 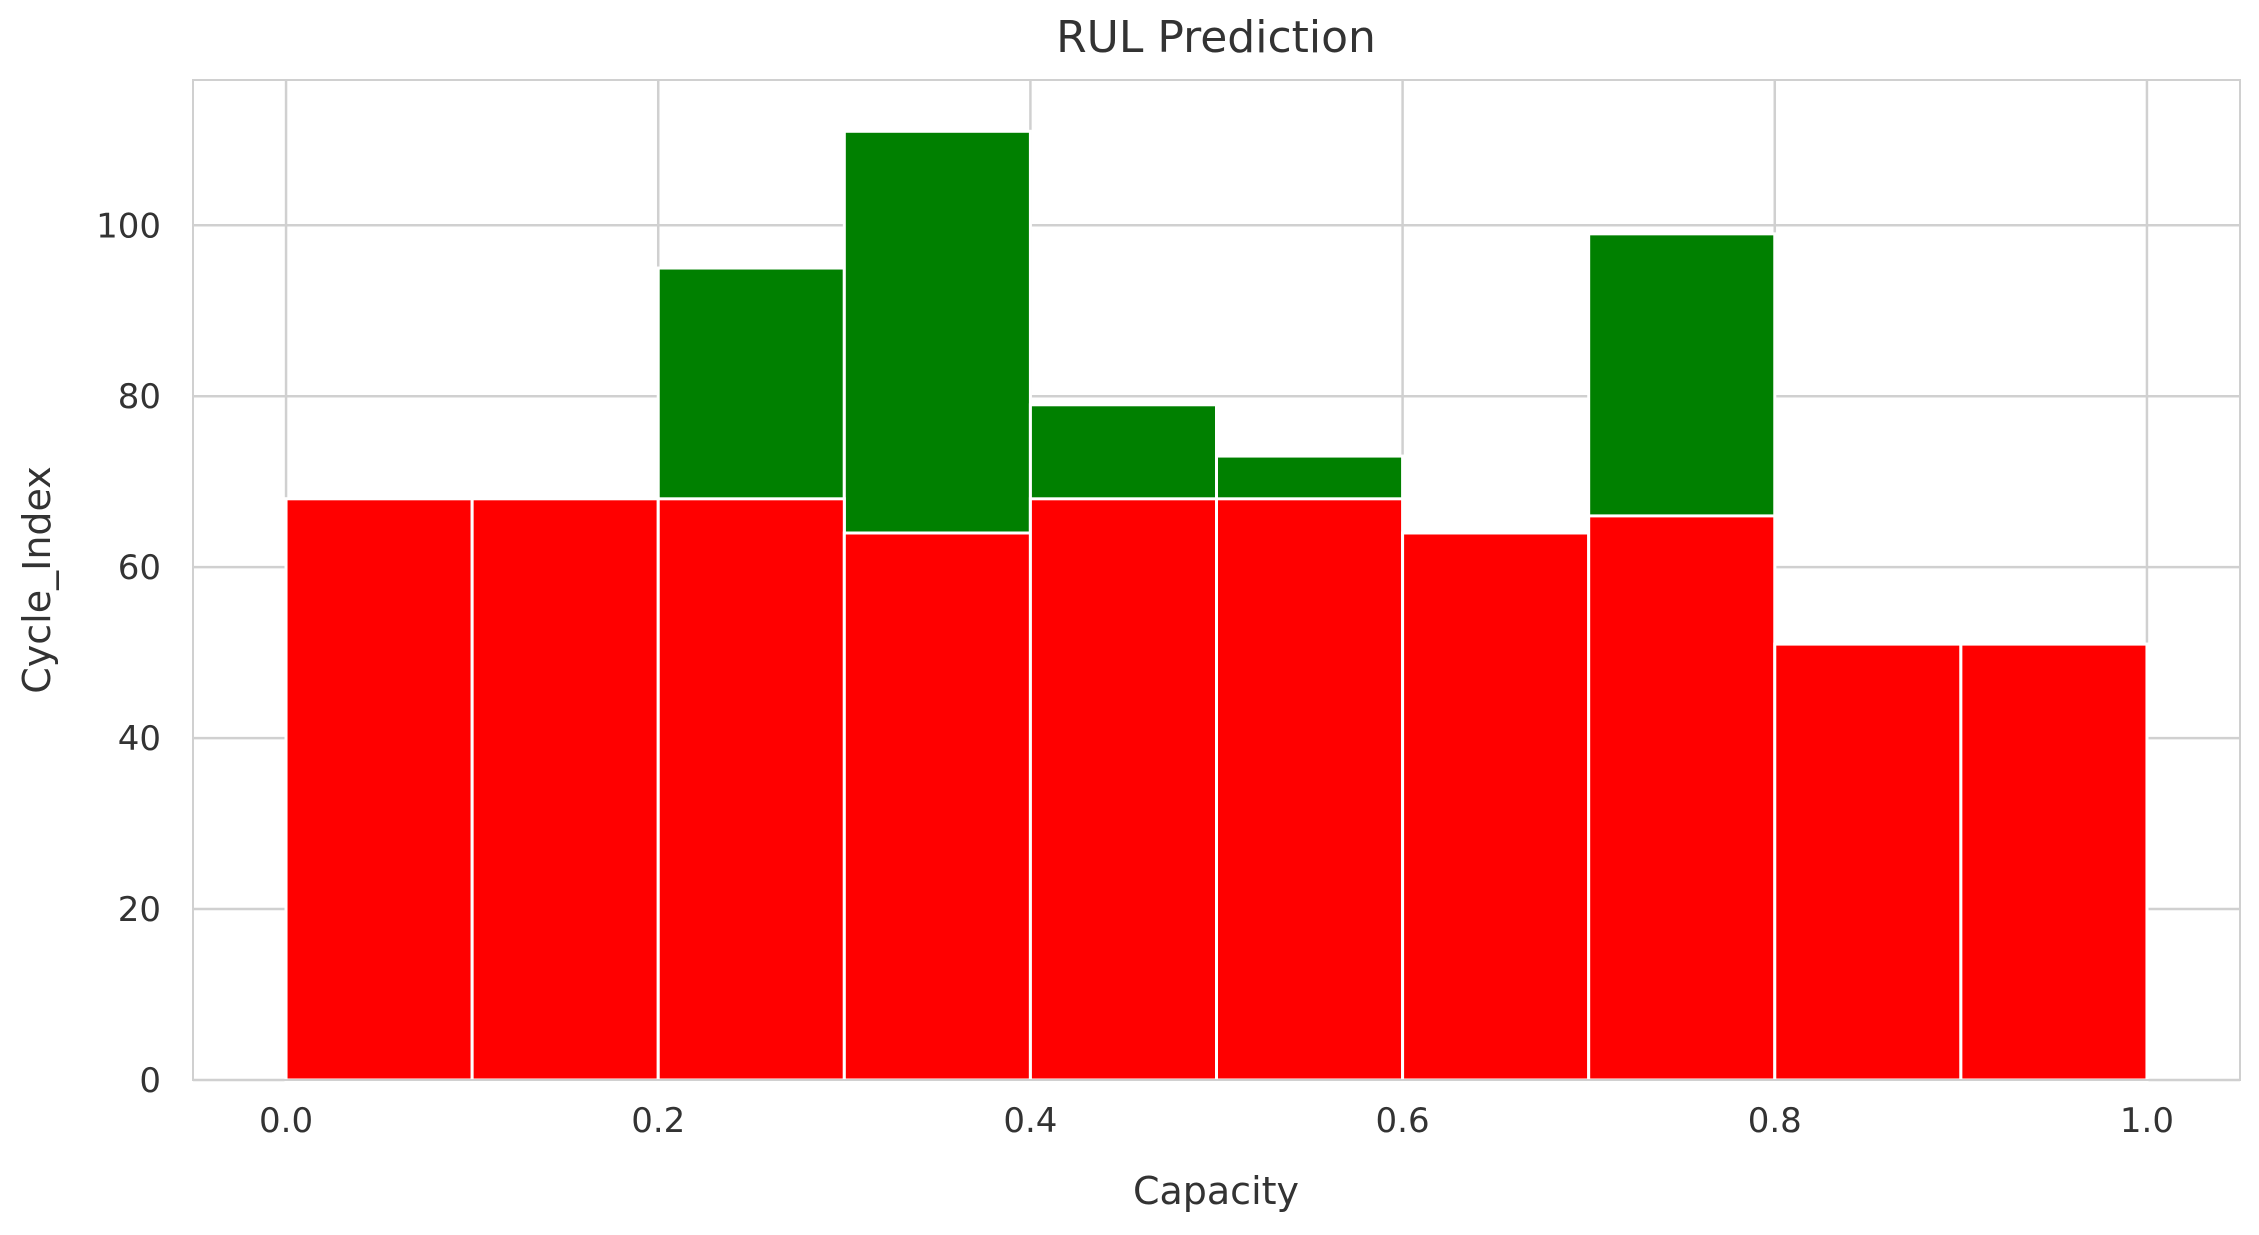 What do you see at coordinates (286, 1121) in the screenshot?
I see `x-tick-label: 0.0` at bounding box center [286, 1121].